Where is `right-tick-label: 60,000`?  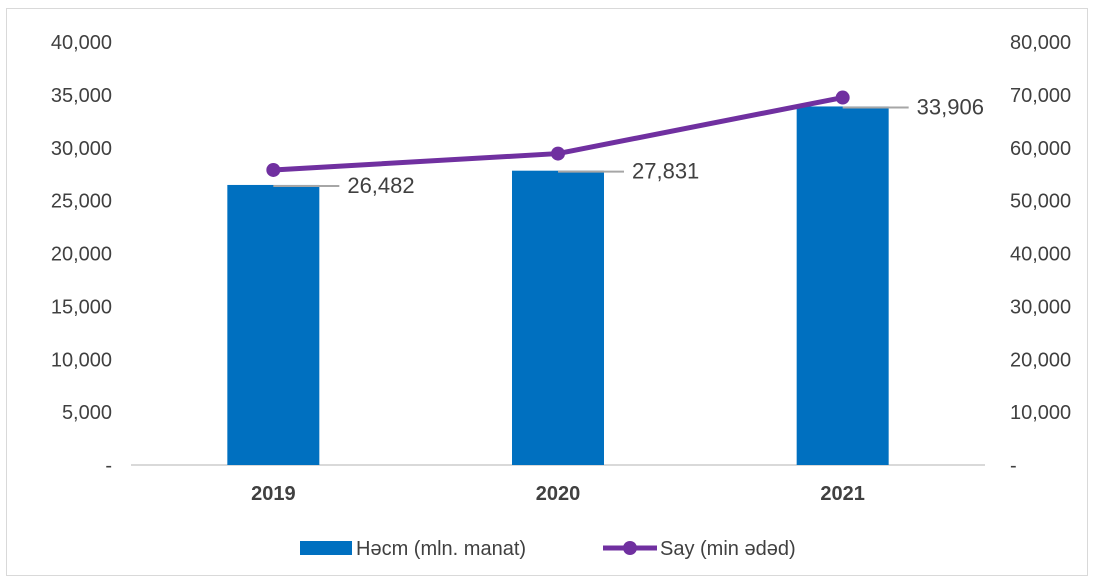 right-tick-label: 60,000 is located at coordinates (1040, 149).